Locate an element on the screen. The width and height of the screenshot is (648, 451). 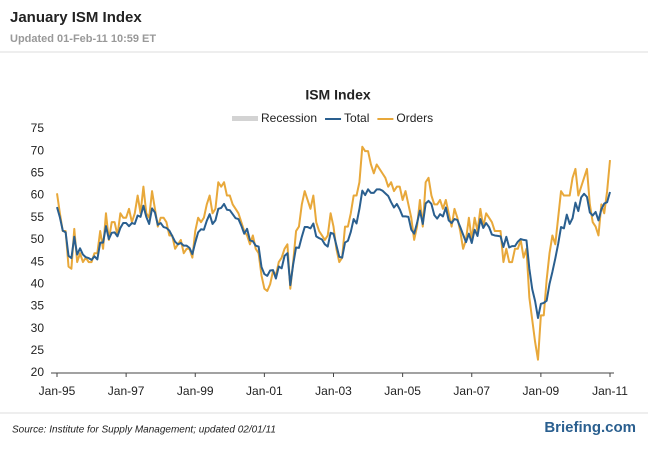
x-tick-label: Jan-07 is located at coordinates (471, 391).